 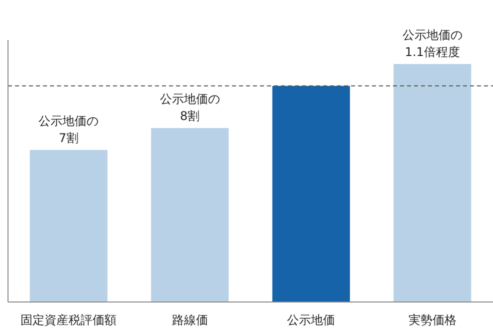 What do you see at coordinates (311, 320) in the screenshot?
I see `x-tick-label: 公示地価` at bounding box center [311, 320].